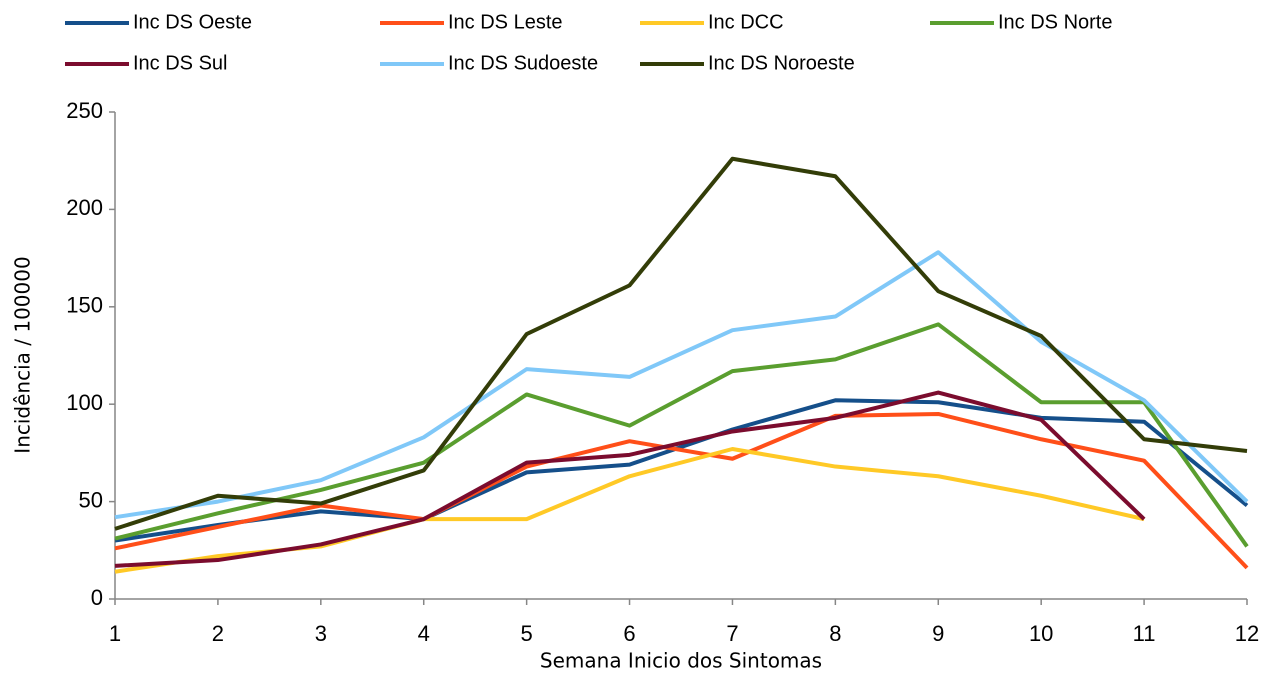 This screenshot has width=1268, height=674. Describe the element at coordinates (192, 22) in the screenshot. I see `legend-label: Inc DS Oeste` at that location.